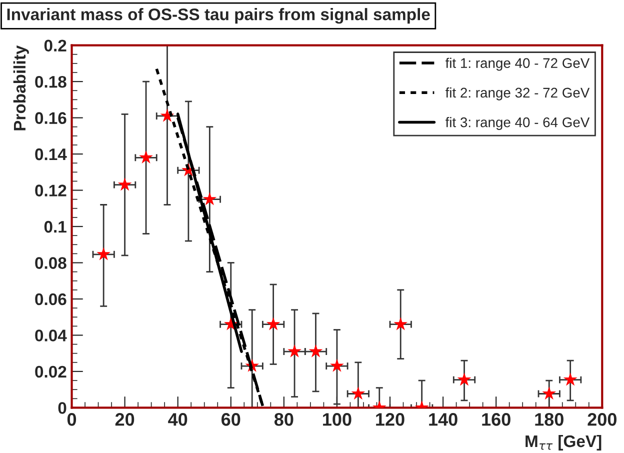 The image size is (624, 453). Describe the element at coordinates (549, 419) in the screenshot. I see `x-tick-label: 180` at that location.